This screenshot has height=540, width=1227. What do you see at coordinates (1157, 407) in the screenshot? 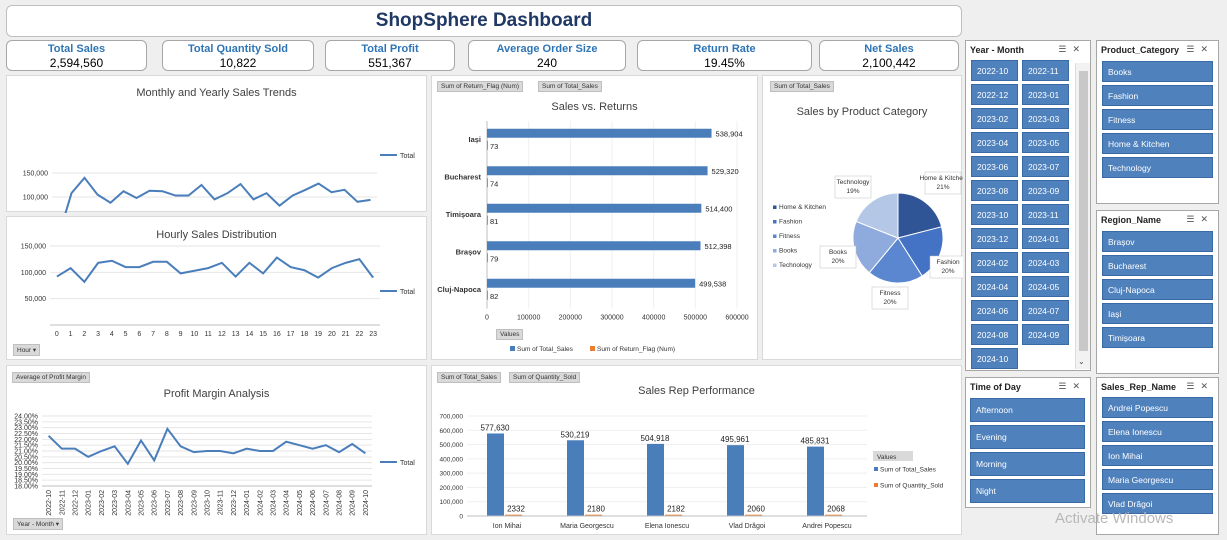
I see `slicer-item: Andrei Popescu` at bounding box center [1157, 407].